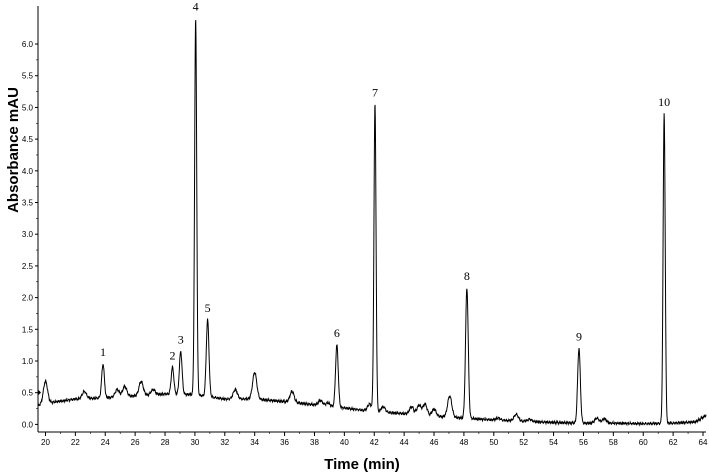 The height and width of the screenshot is (476, 709). Describe the element at coordinates (664, 102) in the screenshot. I see `peak-label-10: 10` at that location.